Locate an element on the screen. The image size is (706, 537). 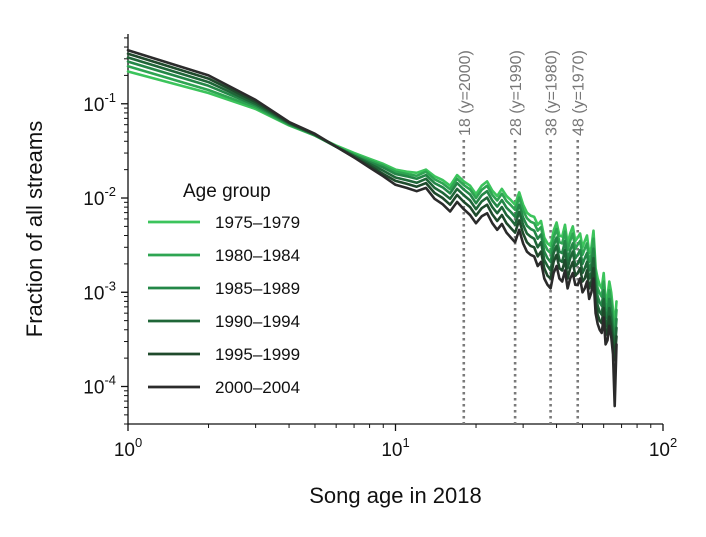
x-tick-exponent: 0 is located at coordinates (138, 442).